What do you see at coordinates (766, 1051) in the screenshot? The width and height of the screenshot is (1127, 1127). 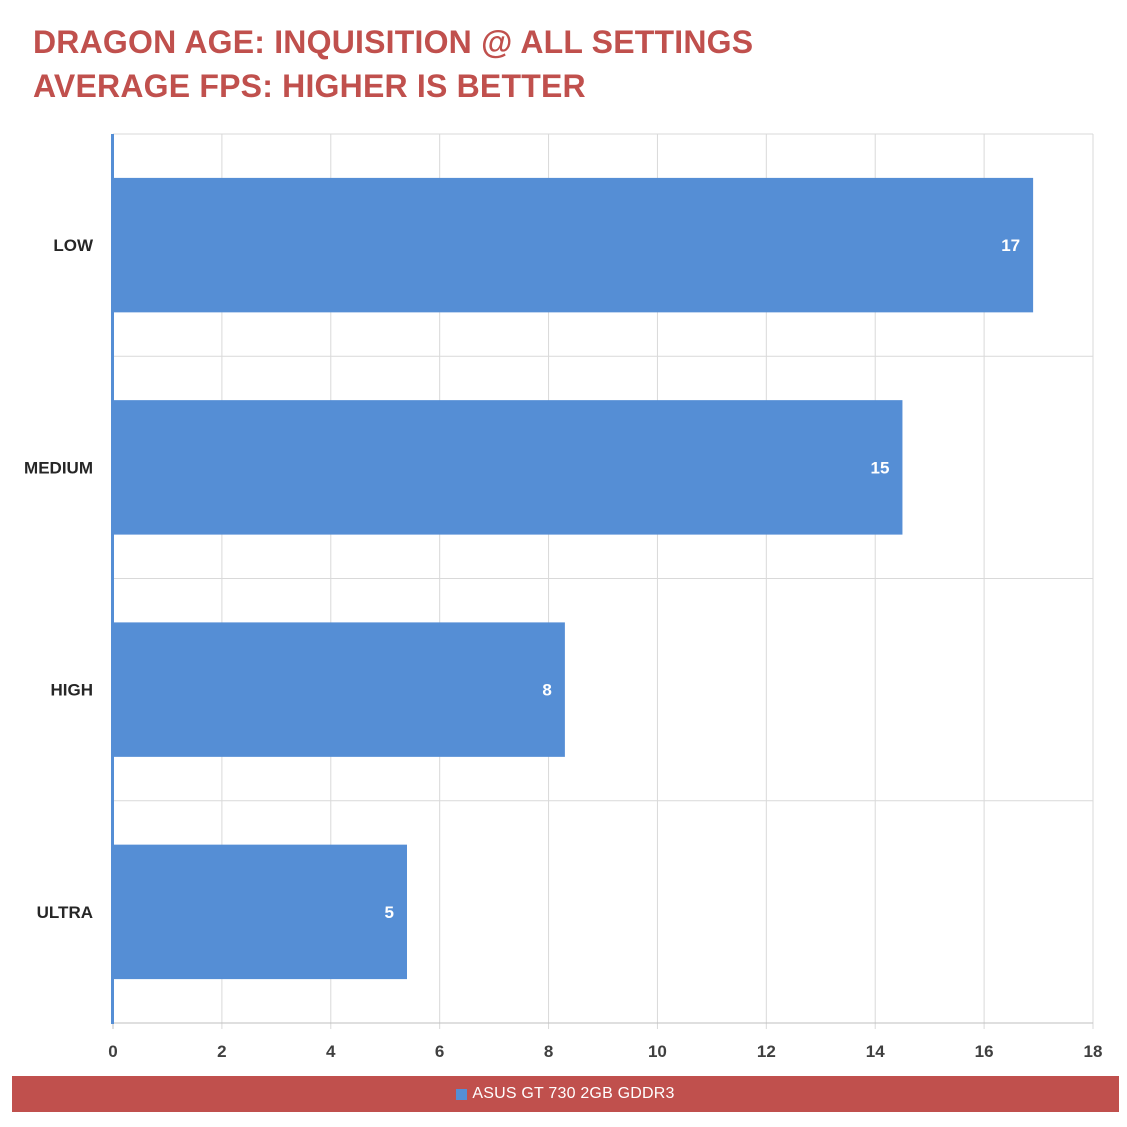 I see `x-tick-label-6: 12` at bounding box center [766, 1051].